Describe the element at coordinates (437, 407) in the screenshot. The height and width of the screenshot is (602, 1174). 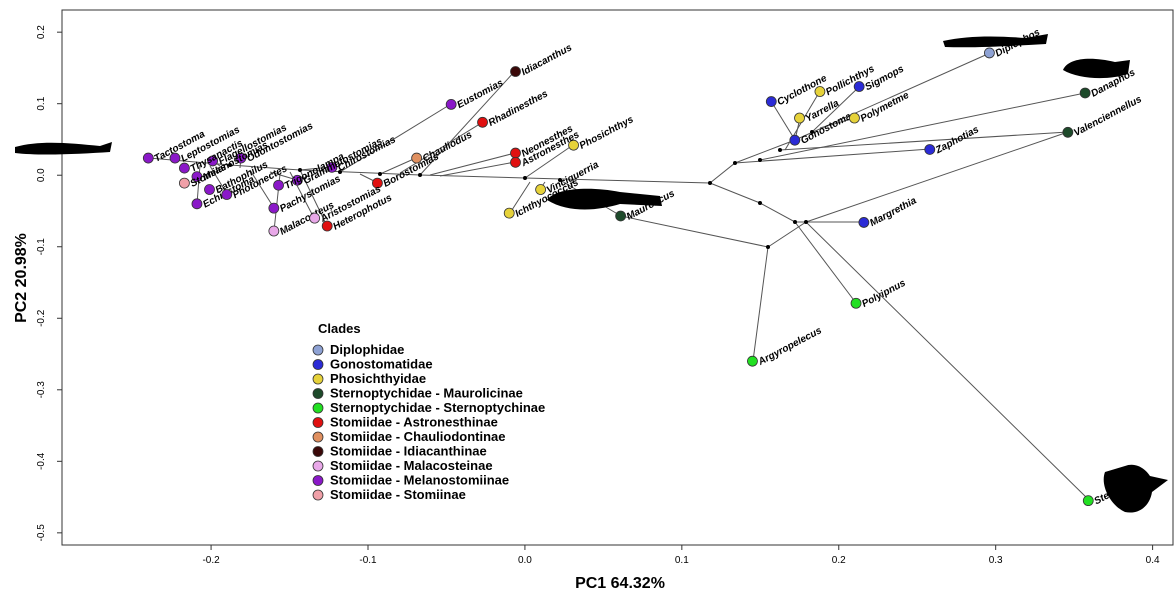
I see `legend-label: Sternoptychidae - Sternoptychinae` at that location.